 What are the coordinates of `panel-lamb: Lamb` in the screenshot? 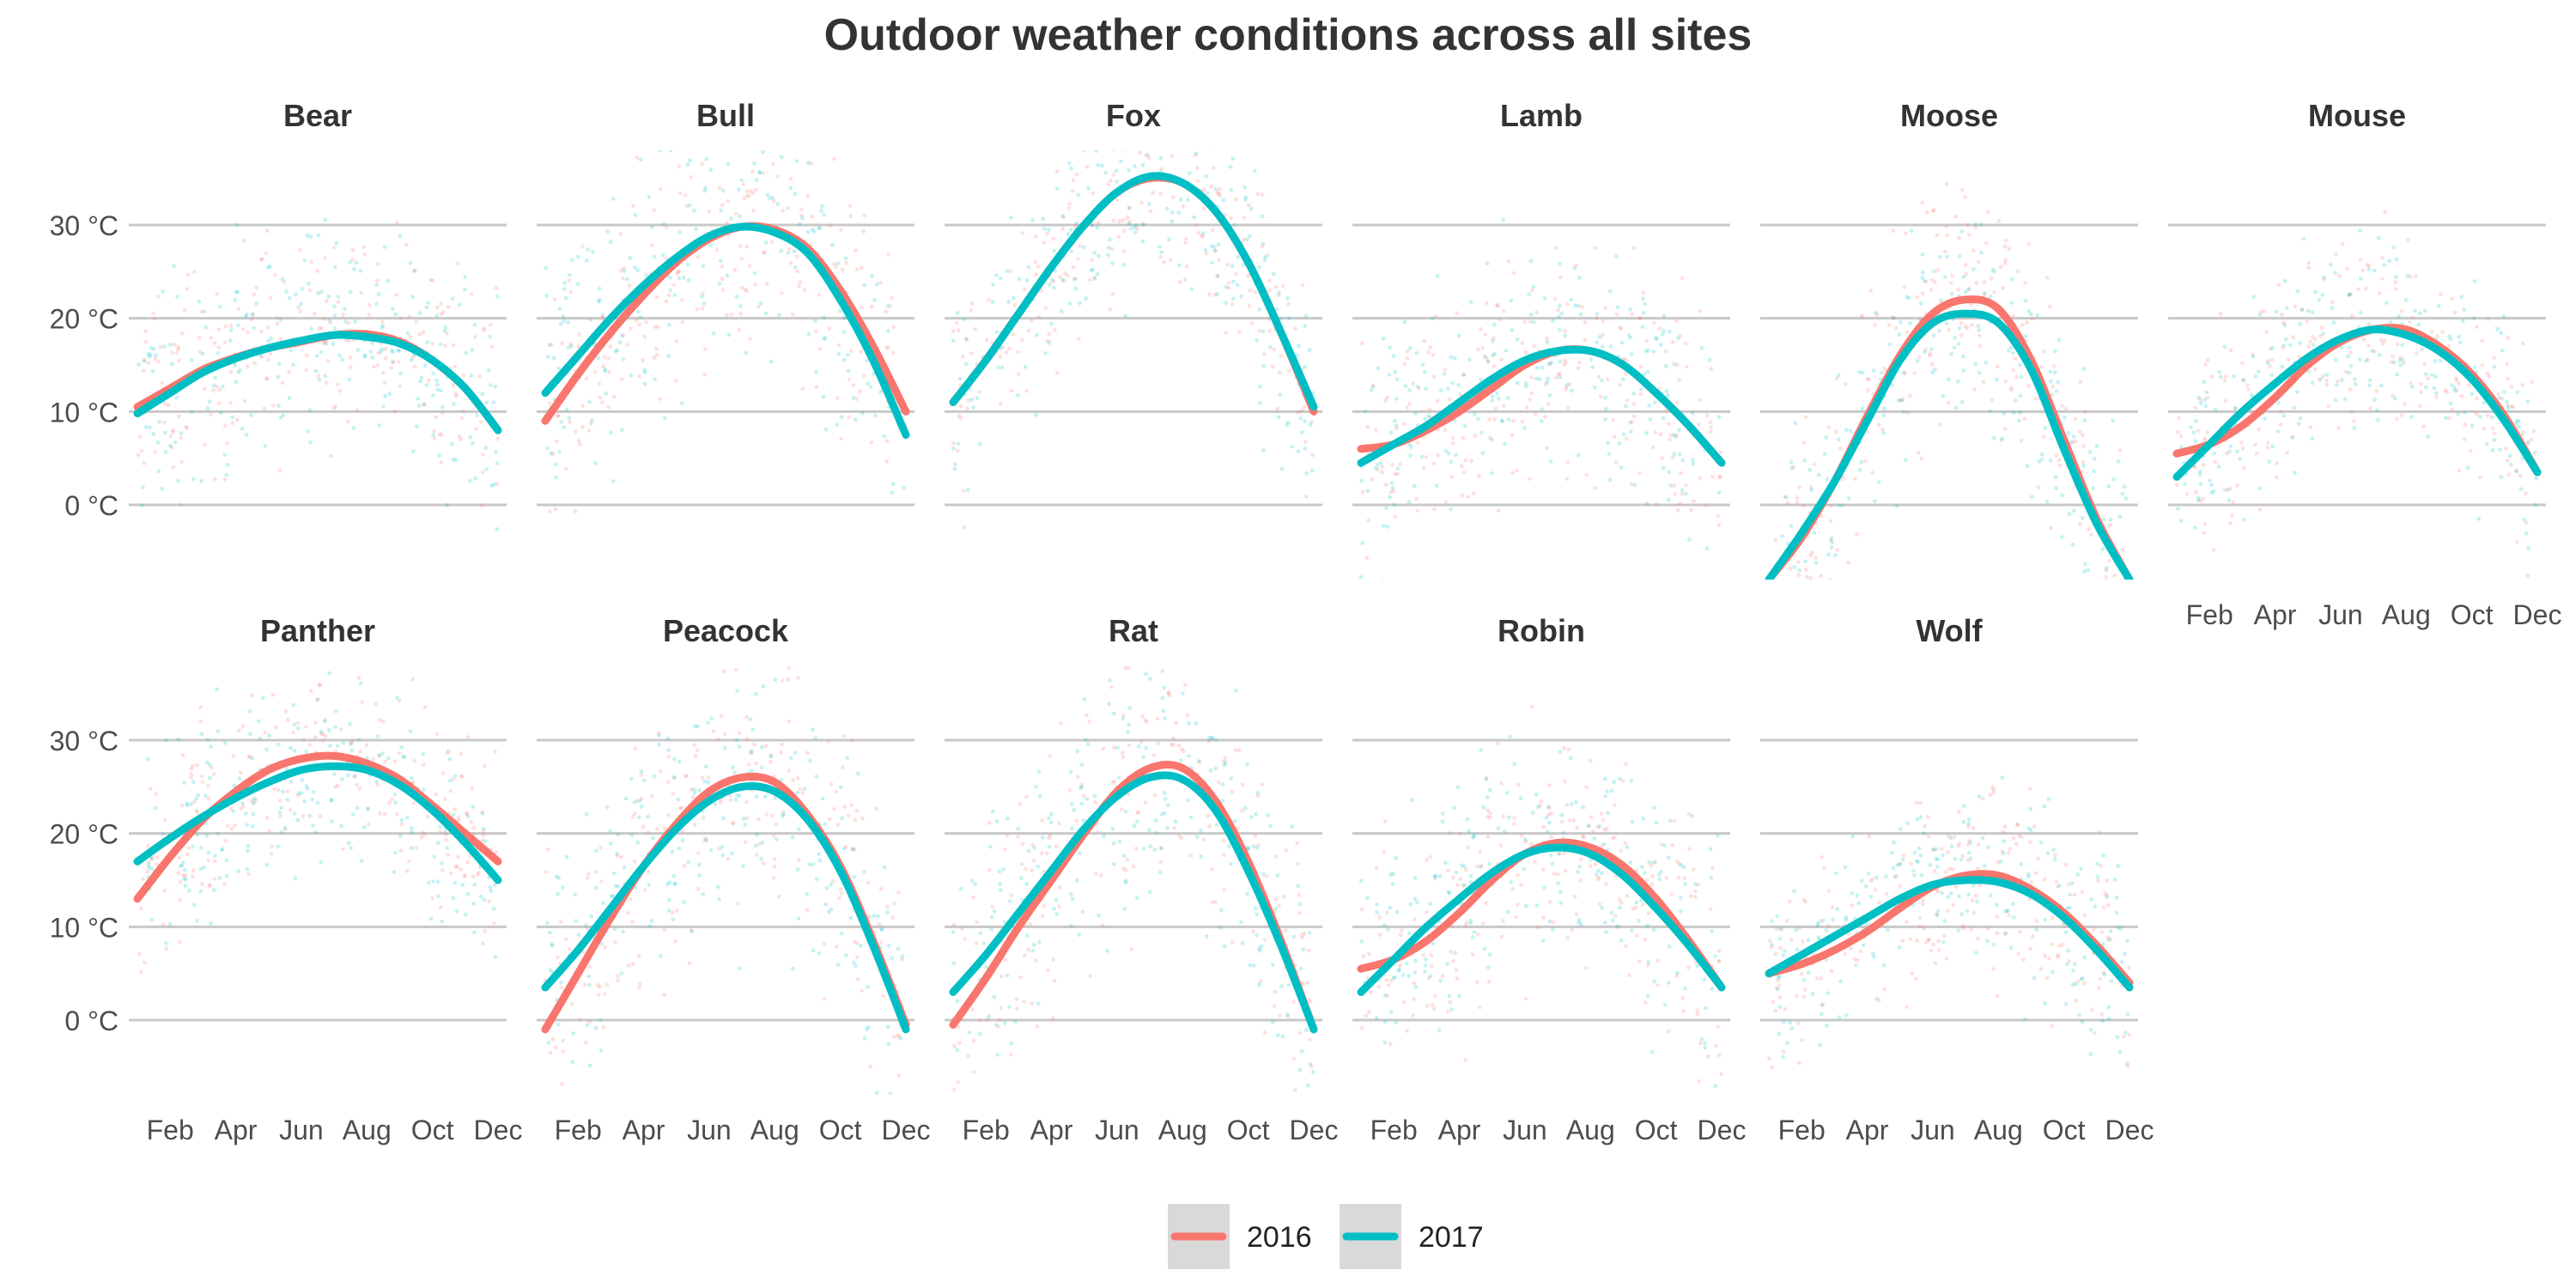 It's located at (1541, 339).